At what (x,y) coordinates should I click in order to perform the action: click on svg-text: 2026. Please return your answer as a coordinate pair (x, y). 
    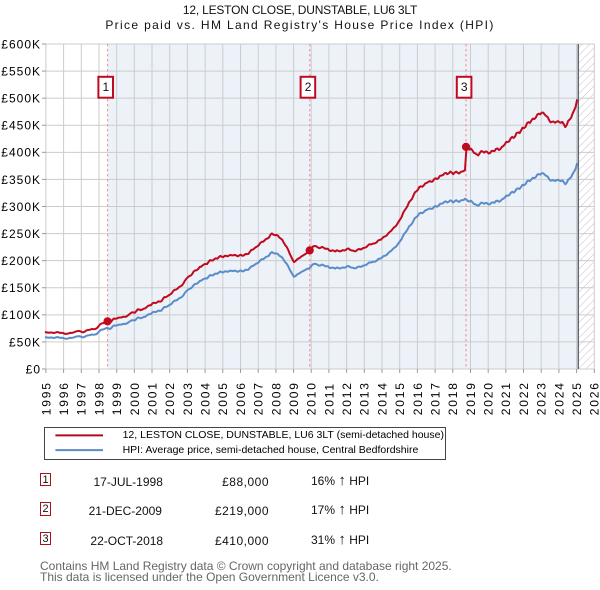
    Looking at the image, I should click on (594, 398).